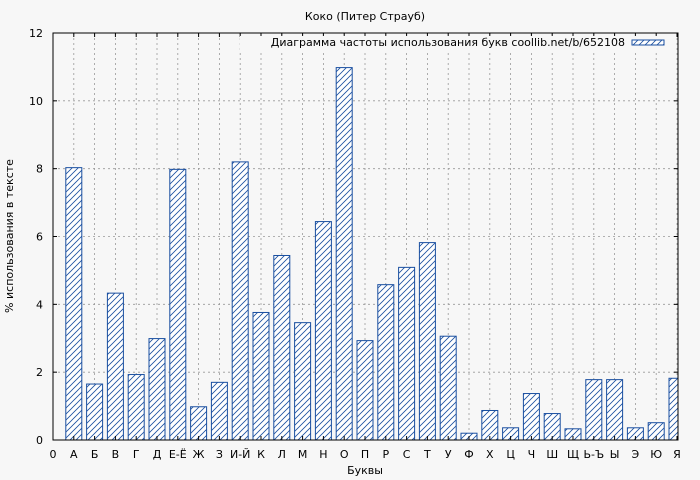 The width and height of the screenshot is (700, 480). I want to click on x-tick-label: Ш, so click(552, 454).